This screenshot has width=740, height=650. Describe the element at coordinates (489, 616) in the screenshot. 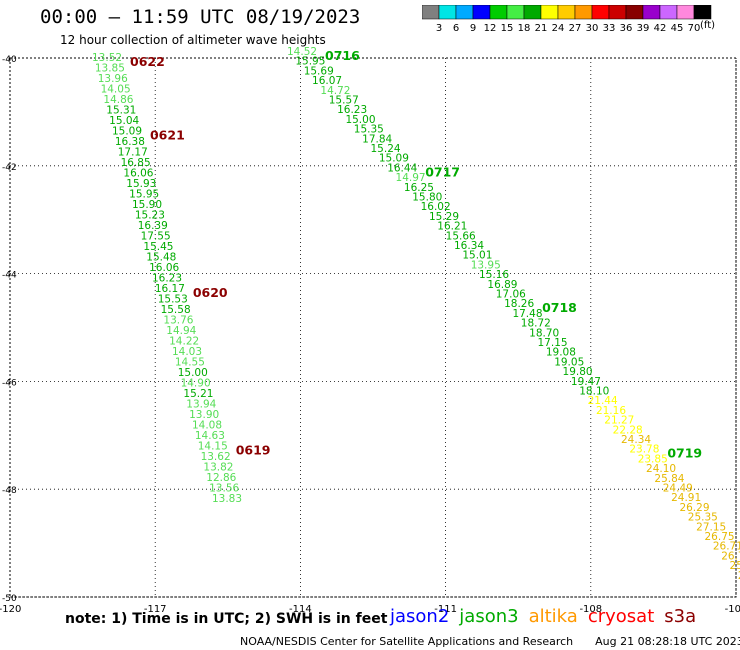

I see `satellite-label-jason3: jason3` at that location.